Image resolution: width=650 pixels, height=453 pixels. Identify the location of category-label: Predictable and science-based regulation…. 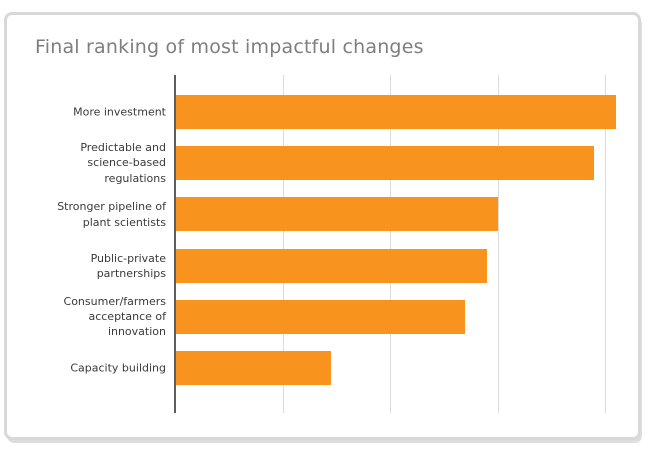
(123, 163).